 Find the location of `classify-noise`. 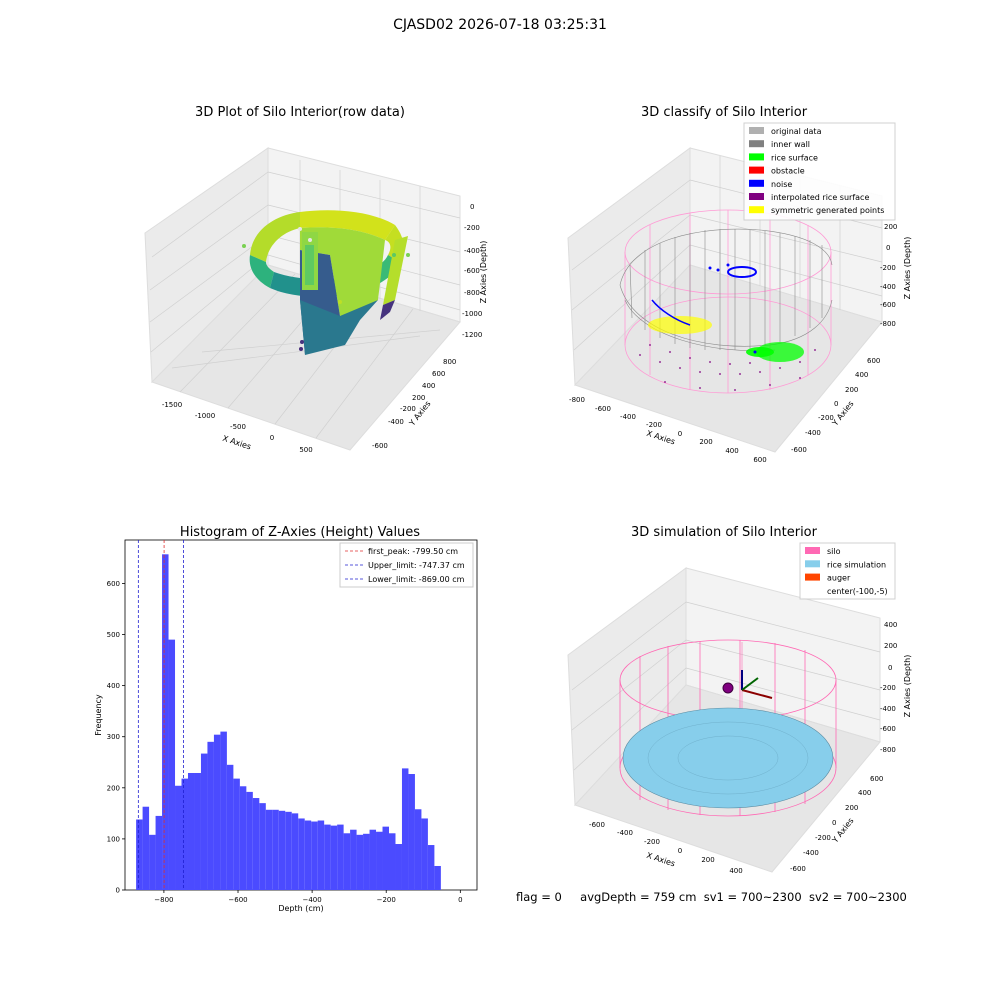

classify-noise is located at coordinates (704, 308).